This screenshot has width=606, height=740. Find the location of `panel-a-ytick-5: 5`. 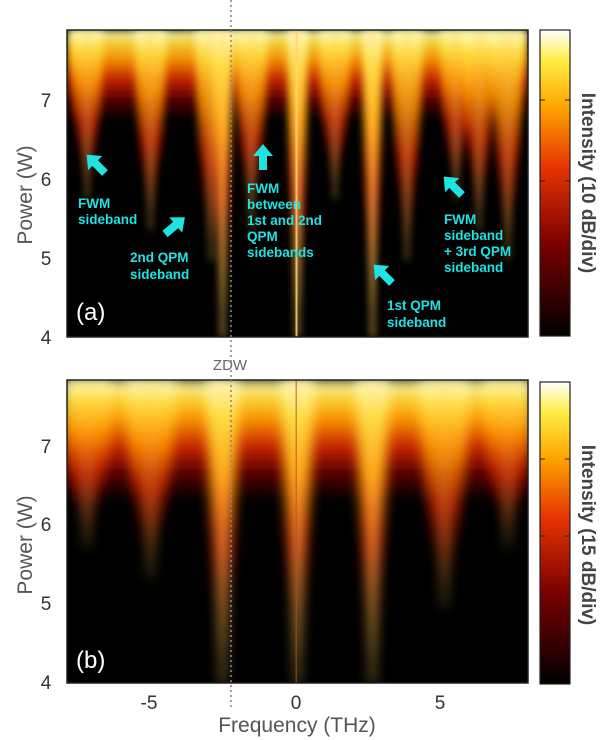

panel-a-ytick-5: 5 is located at coordinates (46, 259).